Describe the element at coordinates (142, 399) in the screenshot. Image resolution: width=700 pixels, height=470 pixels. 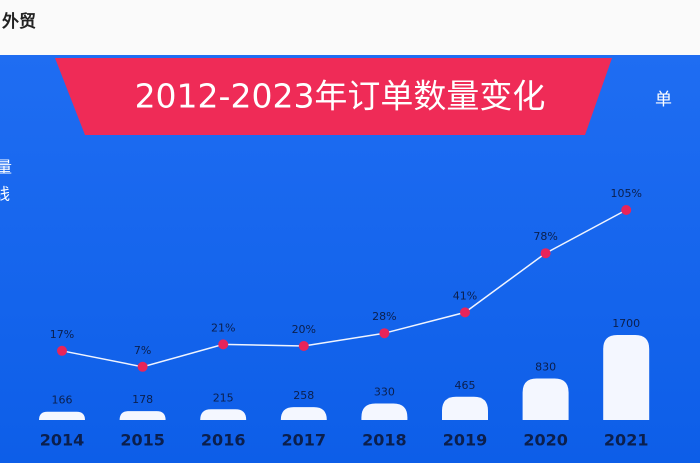
I see `bar-value-label: 178` at that location.